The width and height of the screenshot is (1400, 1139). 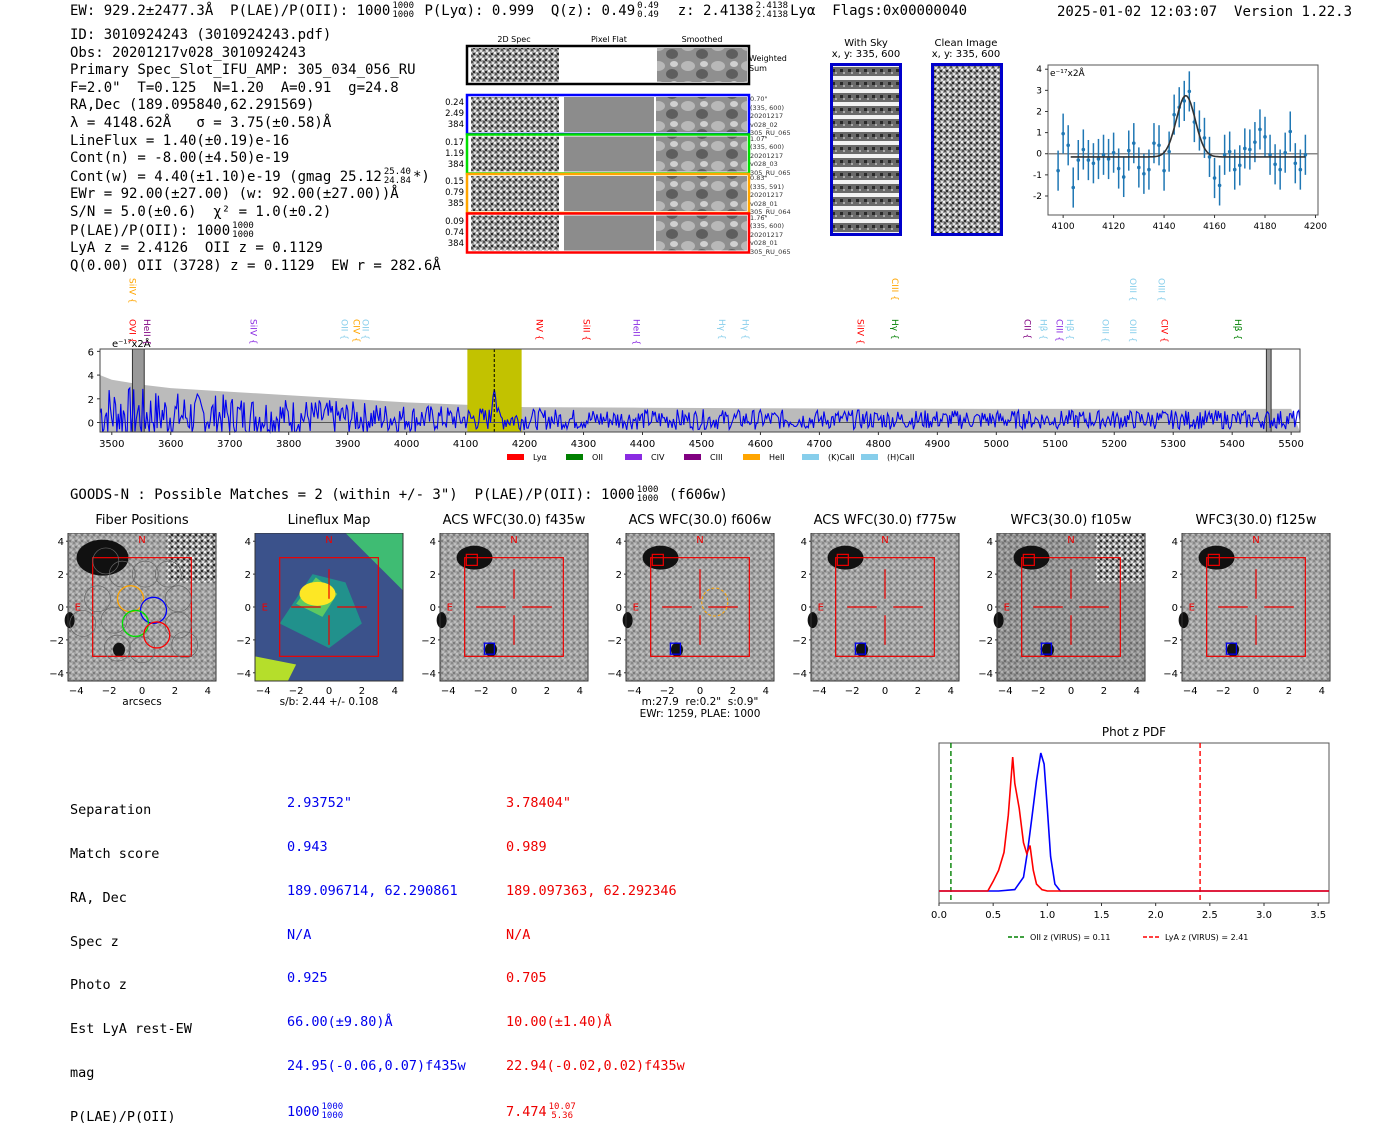 I want to click on info-lambda: λ = 4148.62Å σ = 3.75(±0.58)Å, so click(x=201, y=122).